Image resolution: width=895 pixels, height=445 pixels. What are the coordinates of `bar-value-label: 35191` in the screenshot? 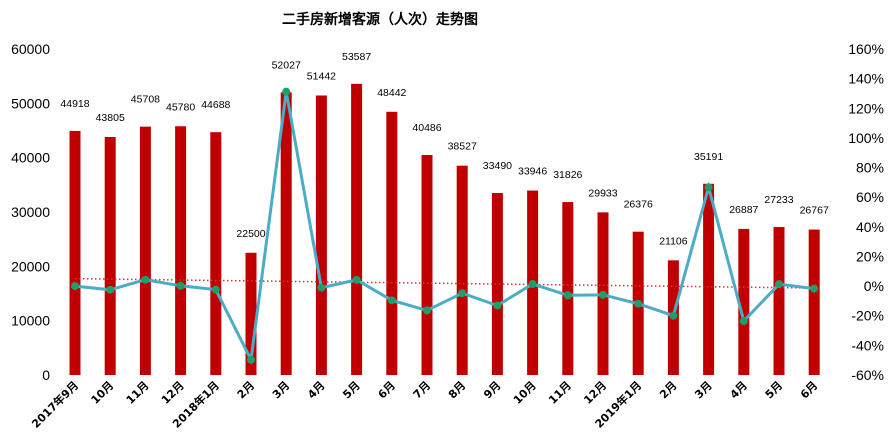 It's located at (708, 157).